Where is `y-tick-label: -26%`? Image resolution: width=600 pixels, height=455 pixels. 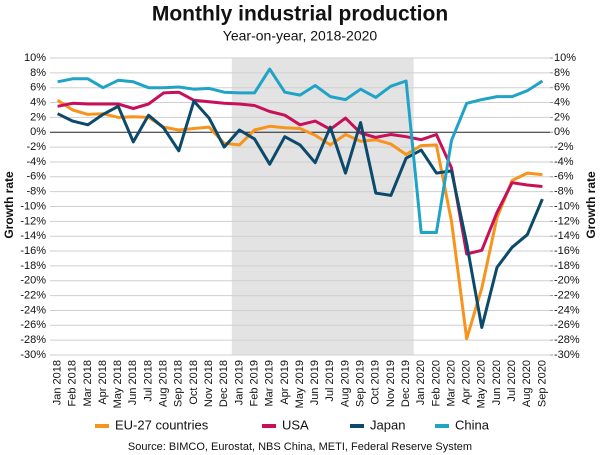
y-tick-label: -26% is located at coordinates (33, 325).